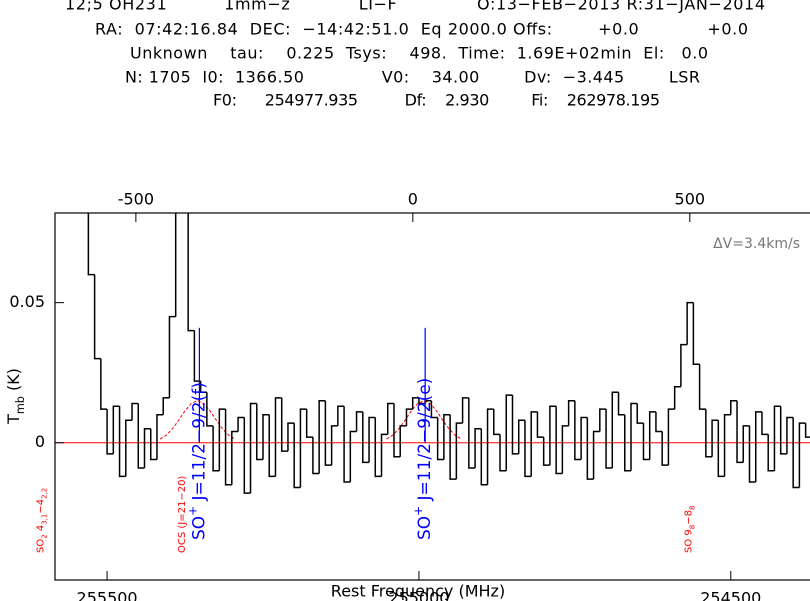 The width and height of the screenshot is (810, 601). I want to click on label-part: J=11/2−9/2(e), so click(425, 442).